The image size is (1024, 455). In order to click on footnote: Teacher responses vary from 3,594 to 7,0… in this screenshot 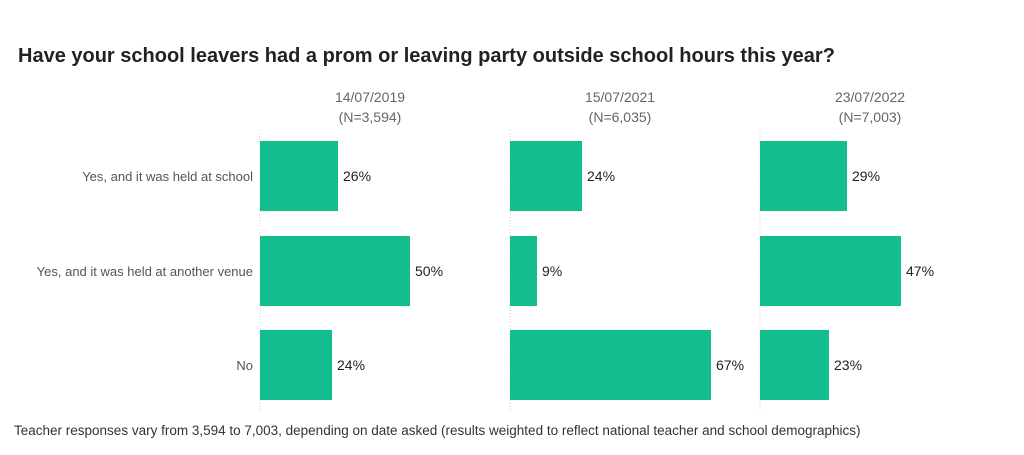, I will do `click(437, 430)`.